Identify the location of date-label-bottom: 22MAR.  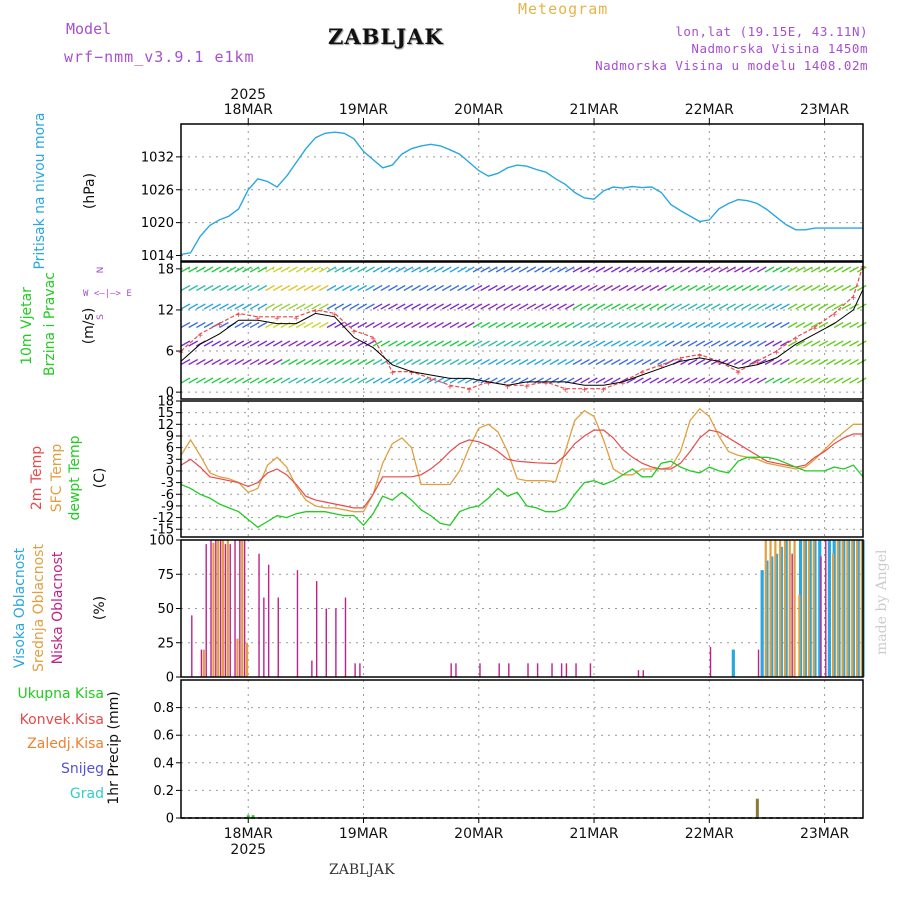
(709, 834).